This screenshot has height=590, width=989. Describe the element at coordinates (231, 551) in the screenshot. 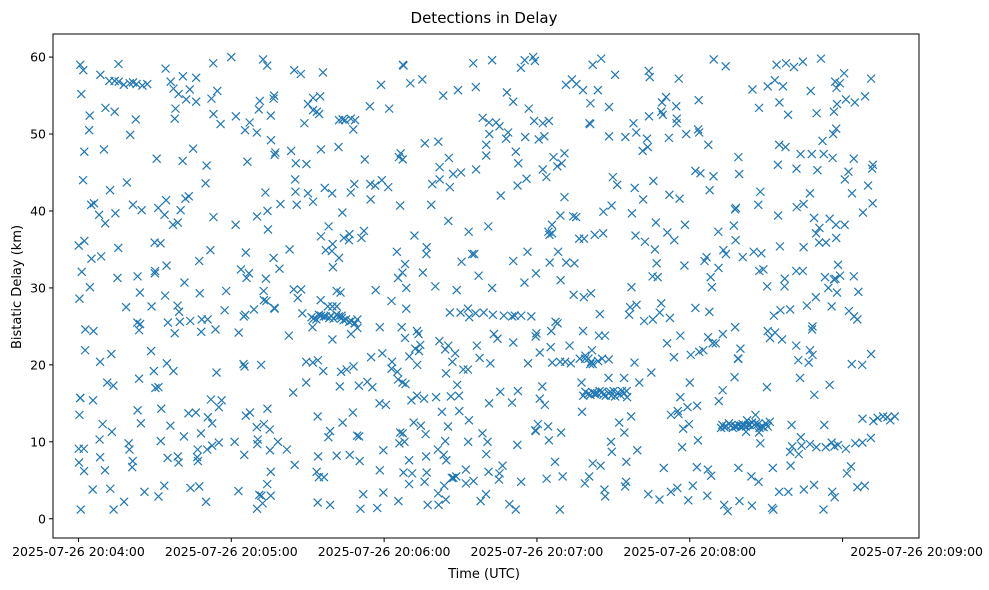

I see `x-tick-label: 2025-07-26 20:05:00` at that location.